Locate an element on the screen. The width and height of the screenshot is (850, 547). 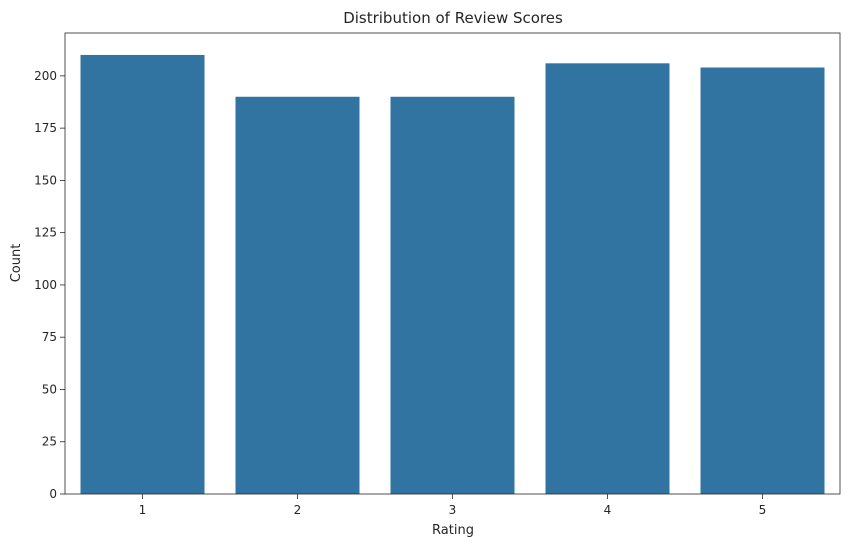
x-tick-label: 2 is located at coordinates (298, 510).